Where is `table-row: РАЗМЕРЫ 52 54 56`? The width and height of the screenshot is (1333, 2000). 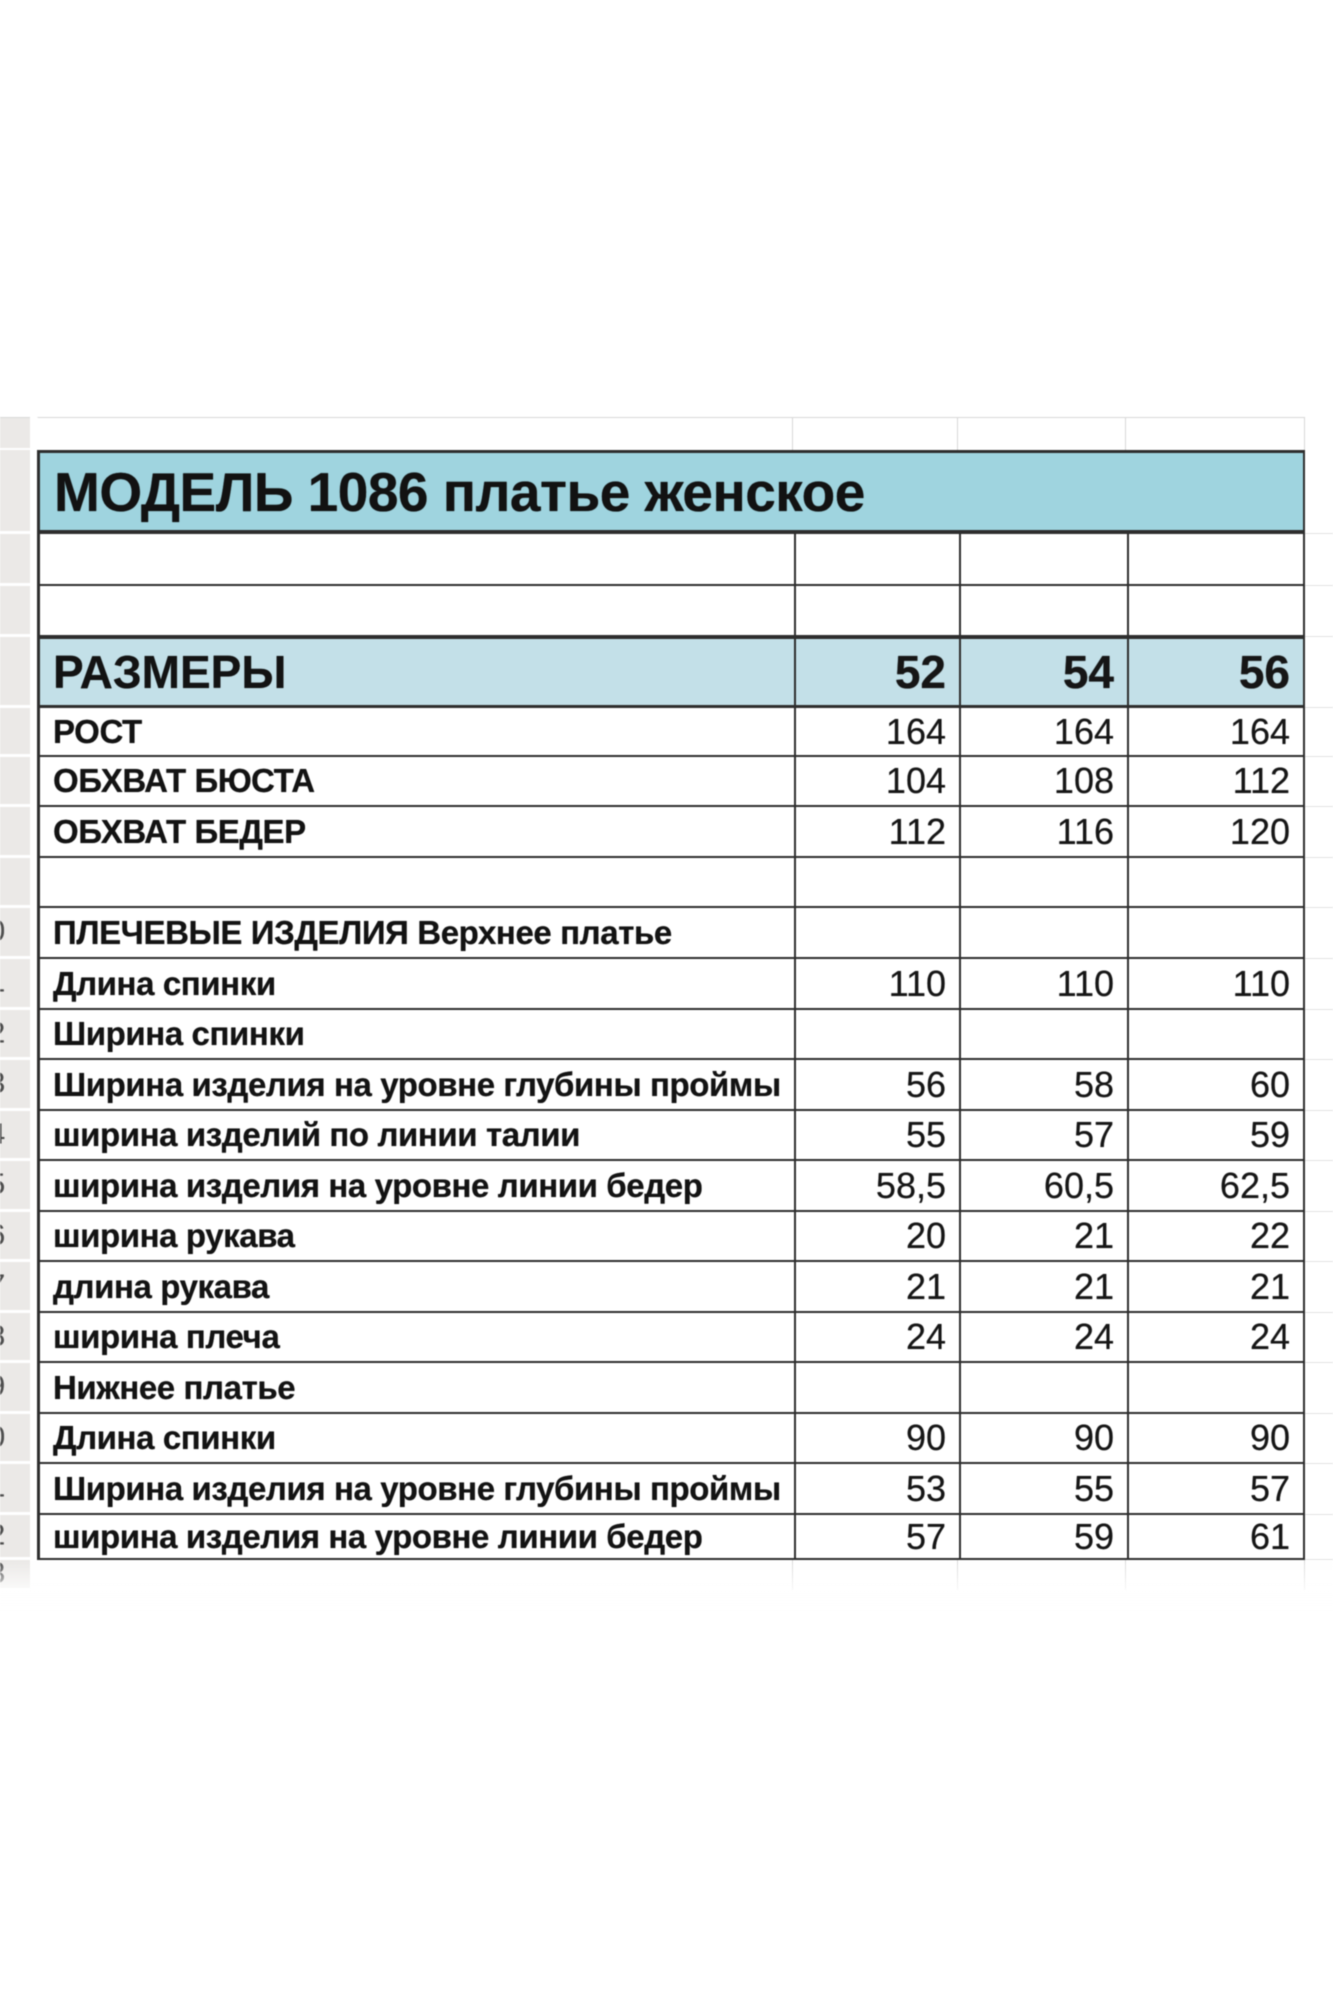
table-row: РАЗМЕРЫ 52 54 56 is located at coordinates (671, 672).